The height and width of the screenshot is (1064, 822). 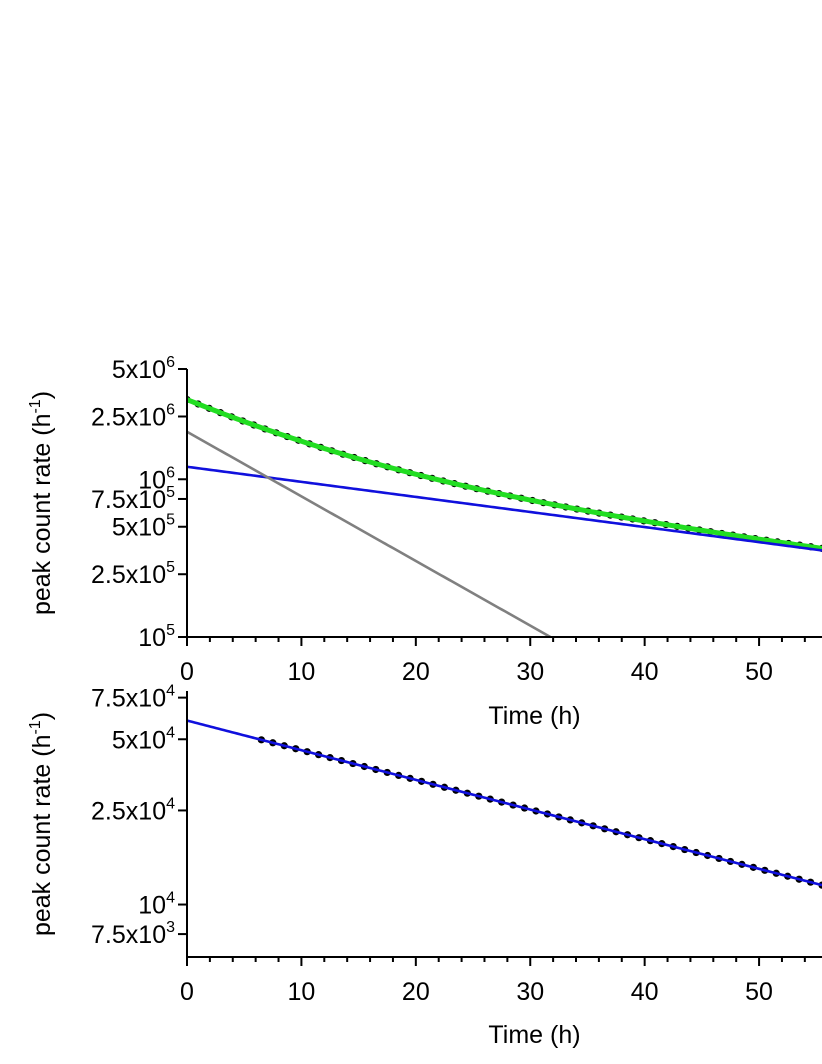 What do you see at coordinates (139, 740) in the screenshot?
I see `bottom-y-tick-label-base: 5x10` at bounding box center [139, 740].